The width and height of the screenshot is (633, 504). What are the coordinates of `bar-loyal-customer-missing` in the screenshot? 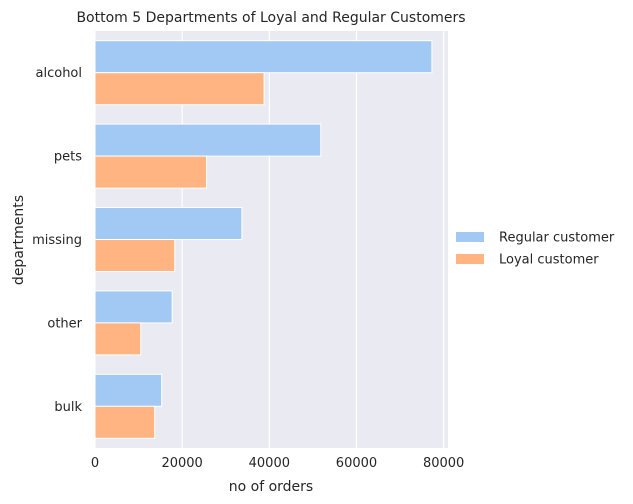 It's located at (135, 255).